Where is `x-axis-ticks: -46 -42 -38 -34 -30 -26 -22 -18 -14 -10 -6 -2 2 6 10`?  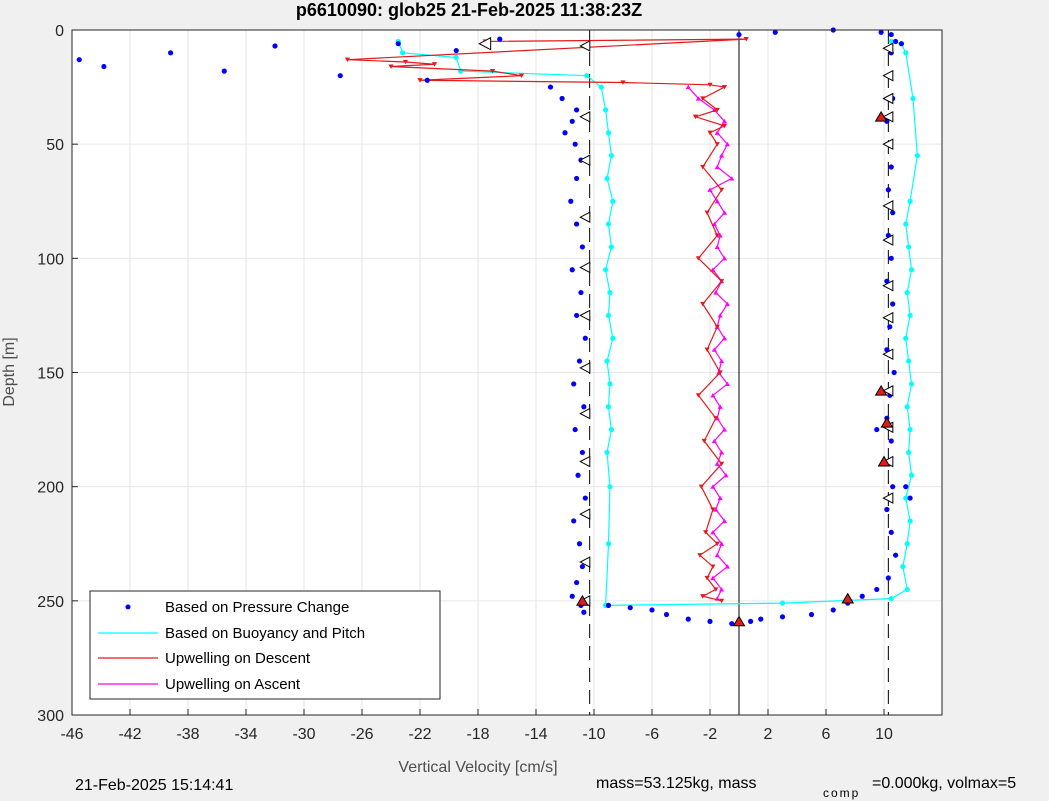
x-axis-ticks: -46 -42 -38 -34 -30 -26 -22 -18 -14 -10 -6 -2 2 6 10 is located at coordinates (476, 726).